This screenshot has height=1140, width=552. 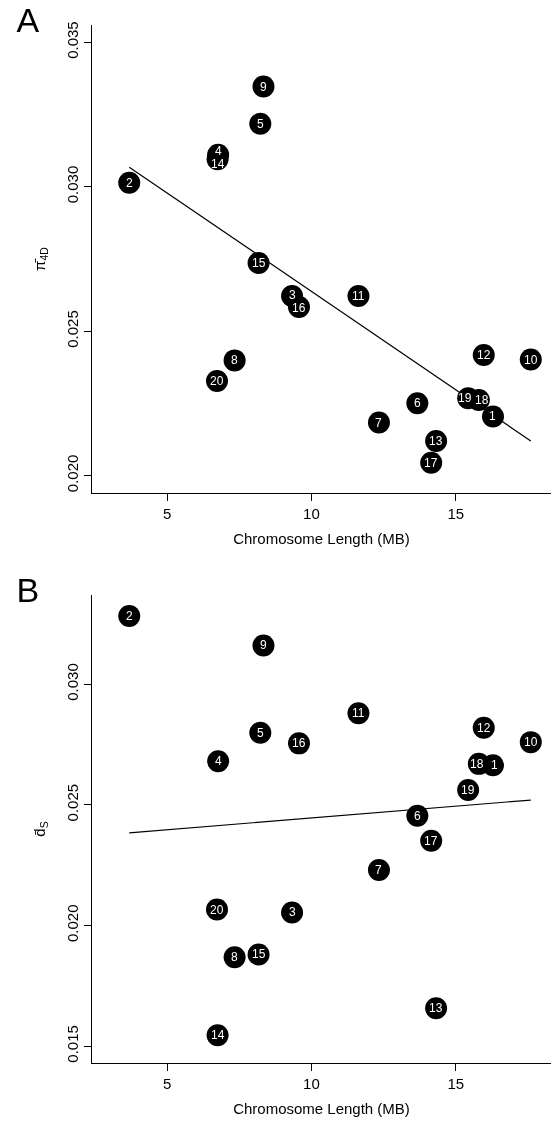 What do you see at coordinates (28, 20) in the screenshot?
I see `chart-title: A` at bounding box center [28, 20].